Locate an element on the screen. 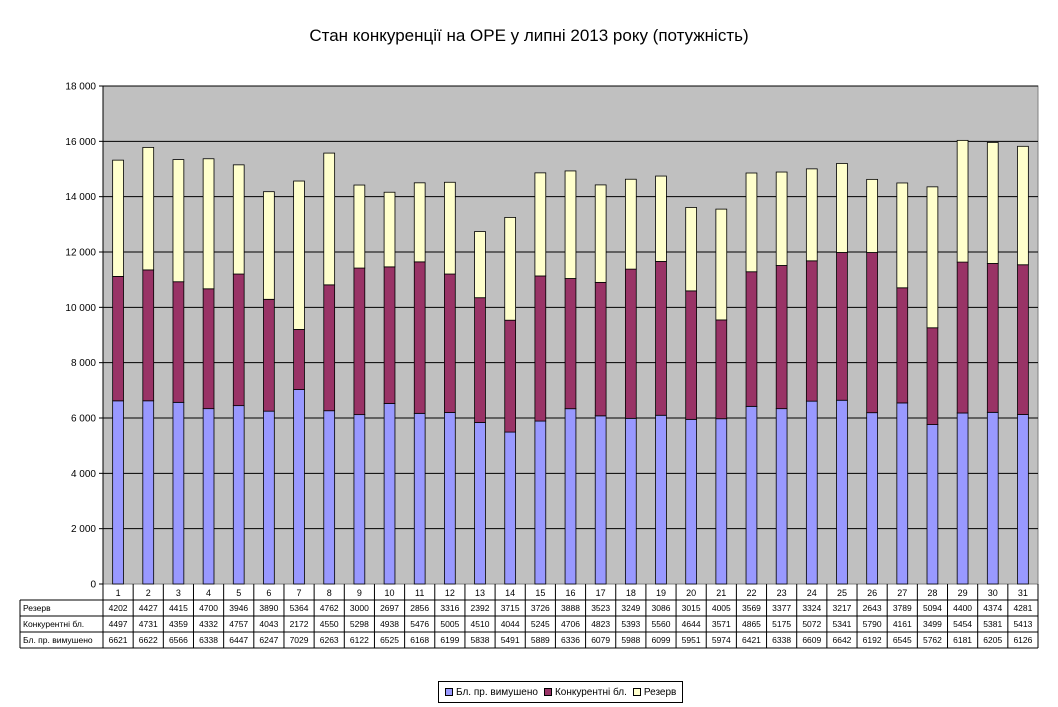 This screenshot has height=707, width=1058. x-tick-label: 11 is located at coordinates (419, 593).